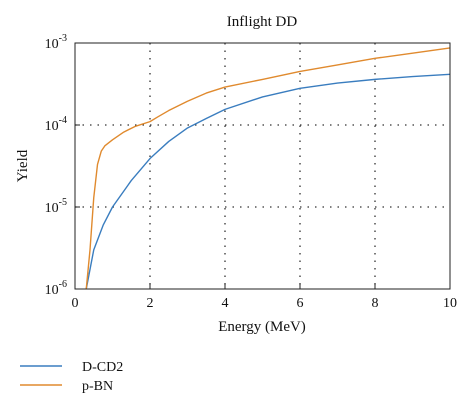 Image resolution: width=474 pixels, height=411 pixels. I want to click on y-tick-label: 10⁻⁵, so click(56, 206).